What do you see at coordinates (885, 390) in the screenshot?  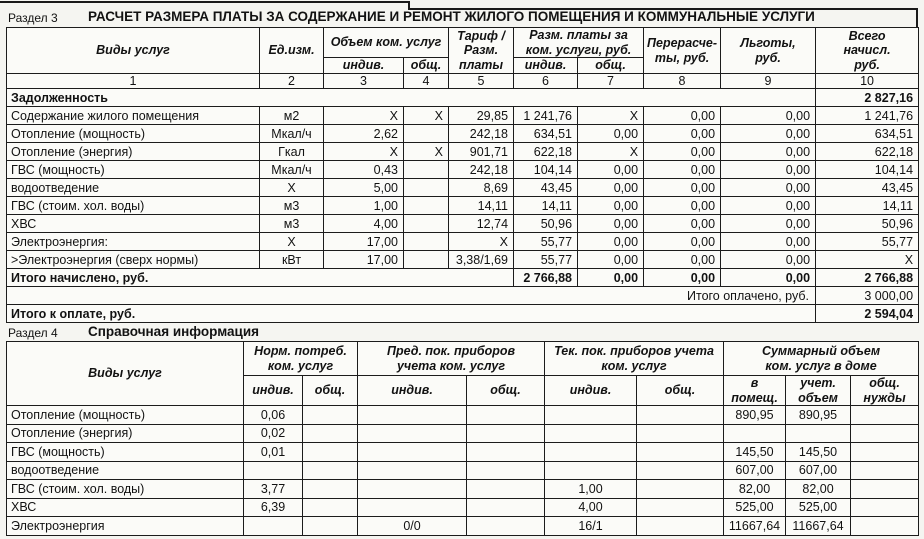 I see `header-cell: общ. нужды` at bounding box center [885, 390].